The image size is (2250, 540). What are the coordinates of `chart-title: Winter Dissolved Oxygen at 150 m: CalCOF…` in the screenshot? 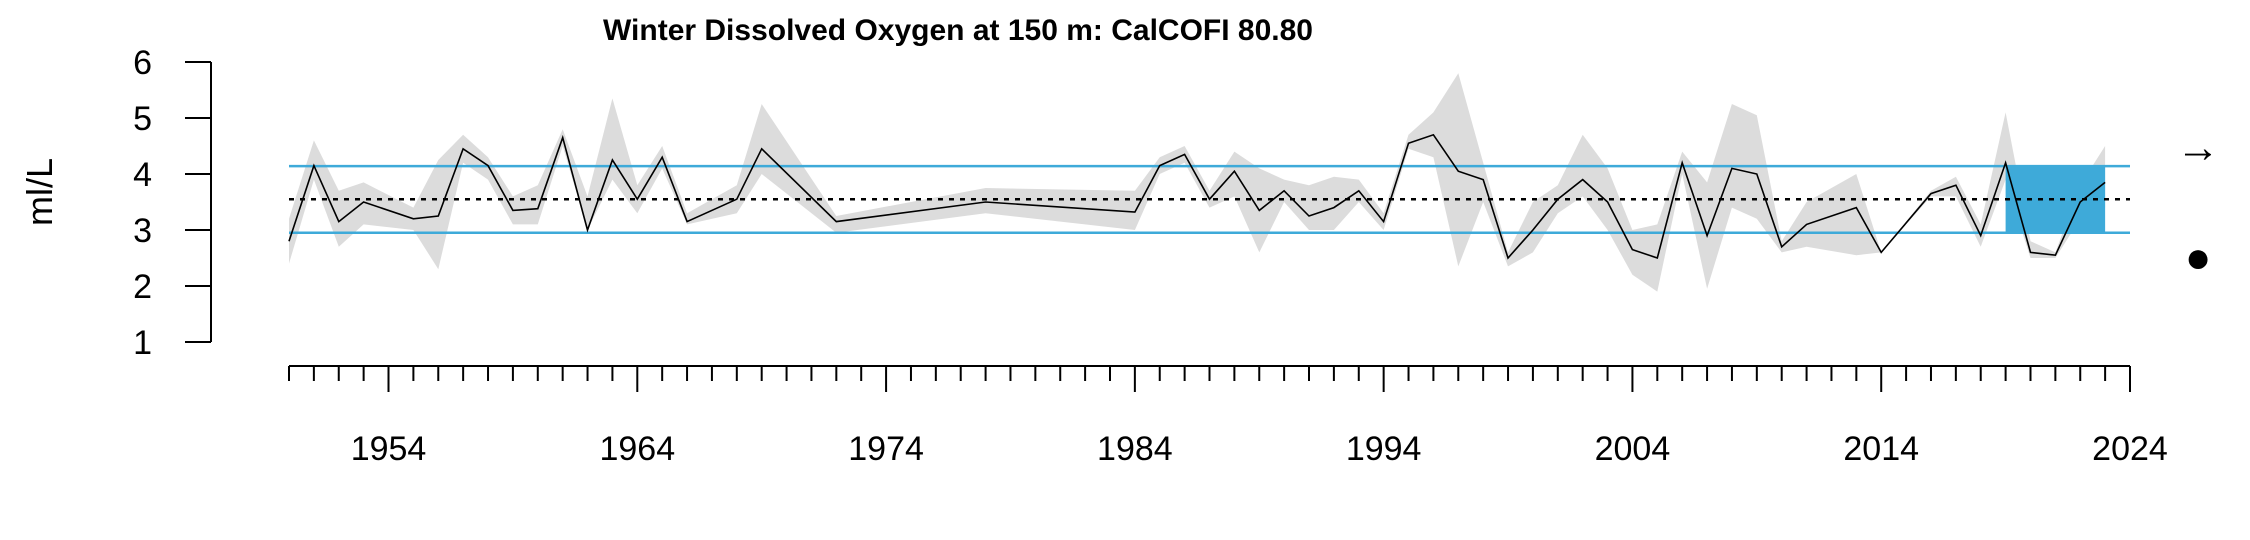 It's located at (958, 30).